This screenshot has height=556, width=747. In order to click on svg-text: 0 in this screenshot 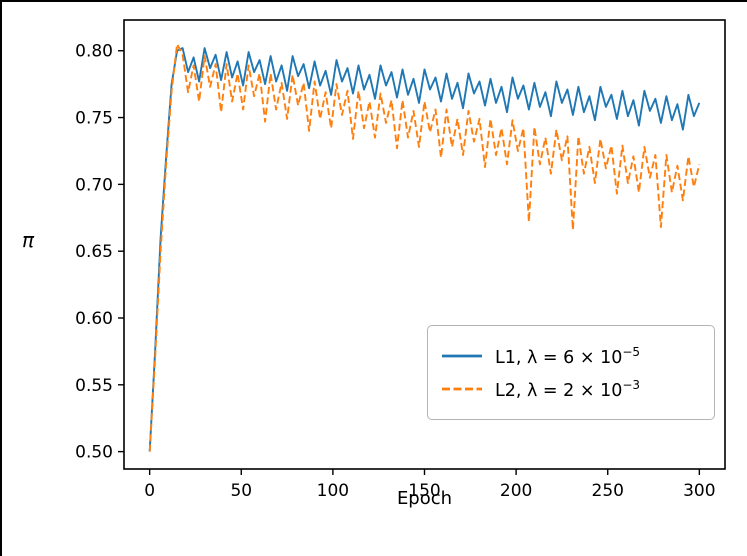, I will do `click(149, 491)`.